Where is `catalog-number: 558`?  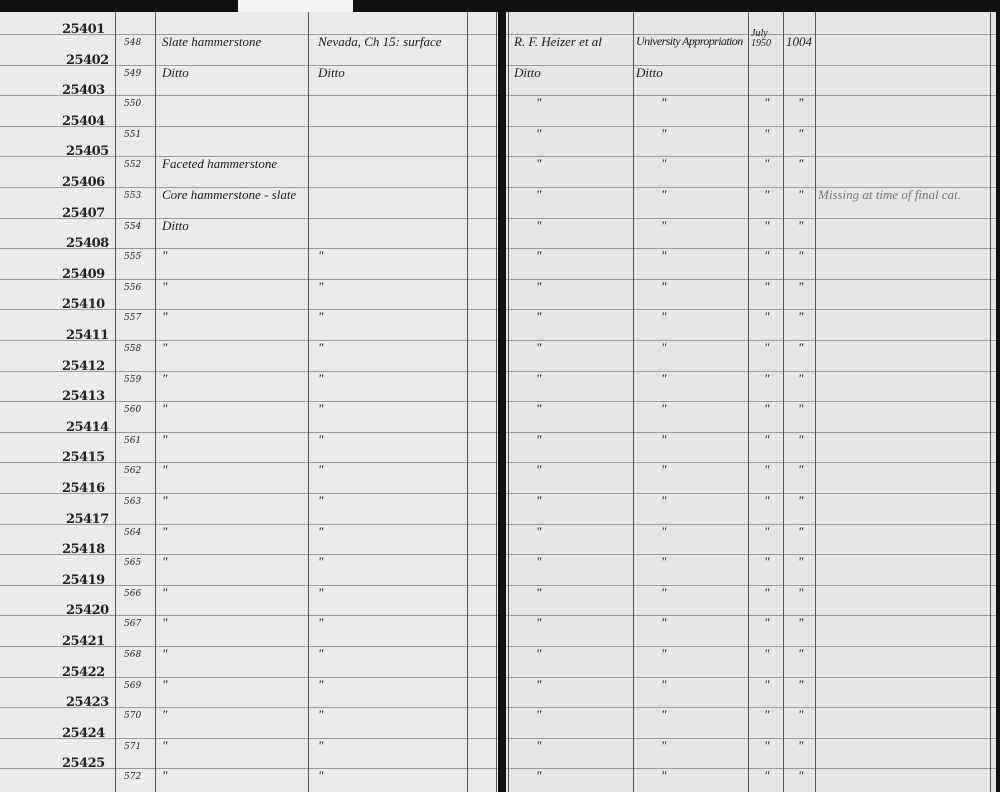 catalog-number: 558 is located at coordinates (133, 349).